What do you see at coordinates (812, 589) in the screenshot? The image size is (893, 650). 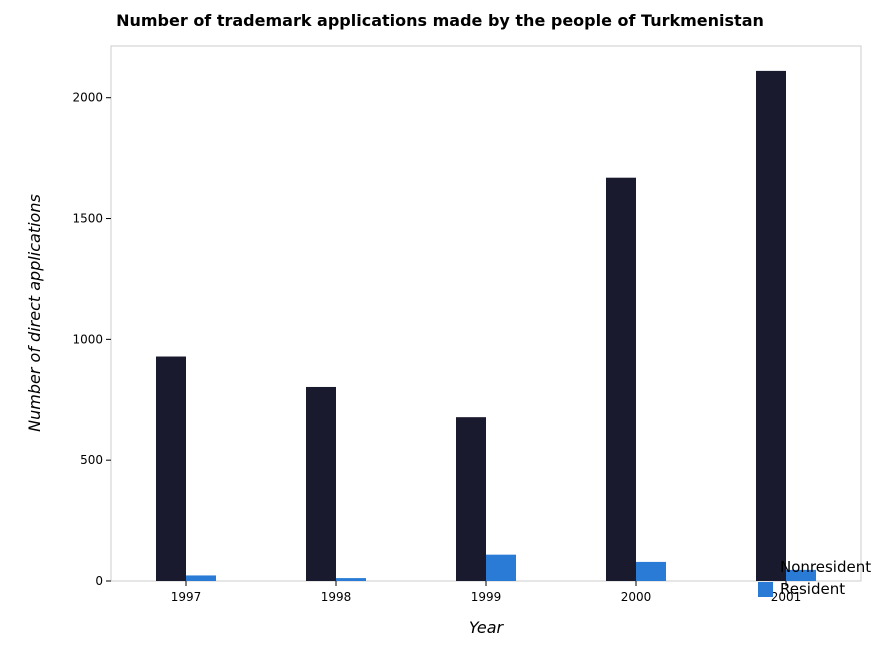 I see `legend-label-resident: Resident` at bounding box center [812, 589].